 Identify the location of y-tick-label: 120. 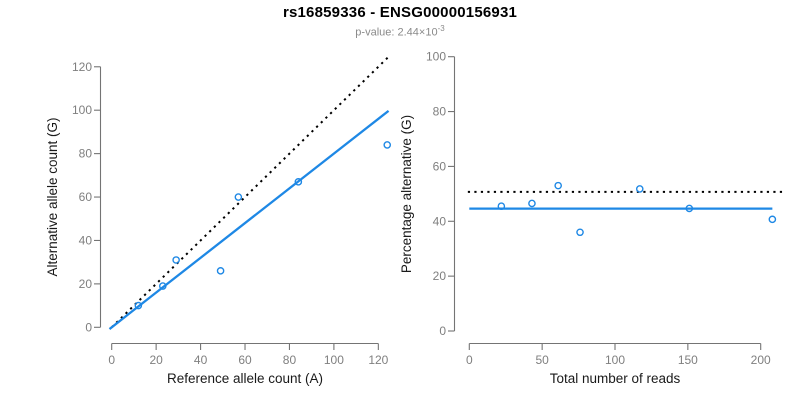
(82, 67).